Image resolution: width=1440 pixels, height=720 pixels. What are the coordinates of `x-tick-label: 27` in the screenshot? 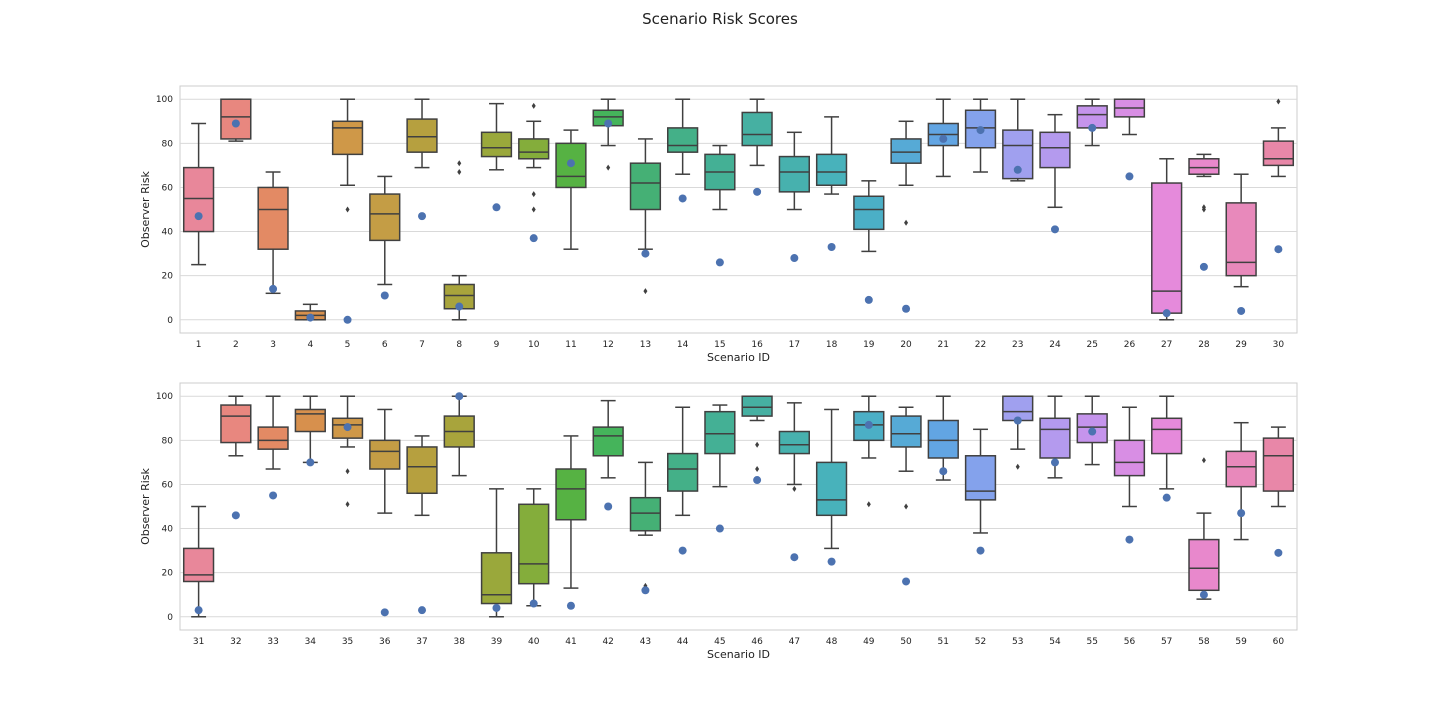 It's located at (1166, 345).